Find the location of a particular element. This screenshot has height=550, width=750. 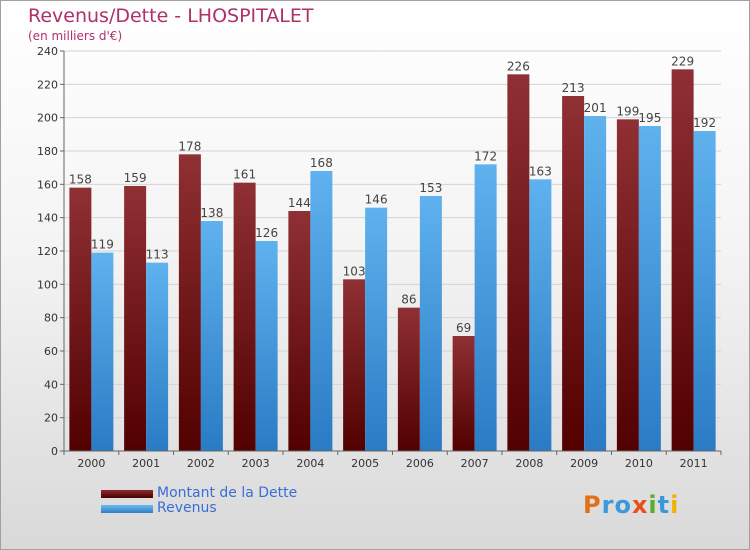

y-tick-label: 180 is located at coordinates (47, 151).